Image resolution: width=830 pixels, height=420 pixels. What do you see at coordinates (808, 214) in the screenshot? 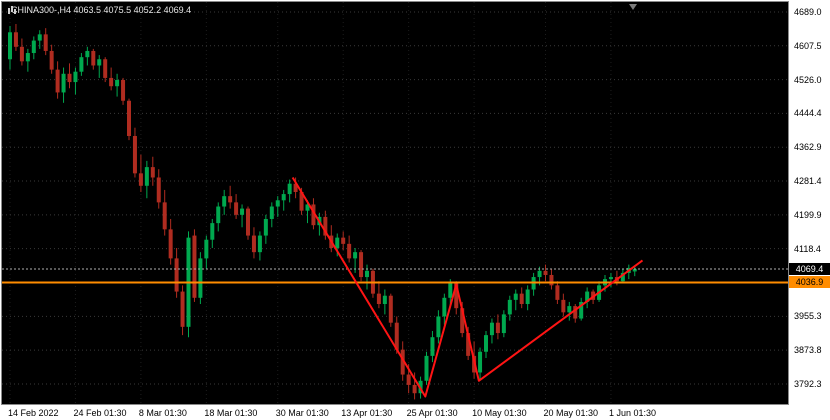
I see `price-tick-label: 4199.9` at bounding box center [808, 214].